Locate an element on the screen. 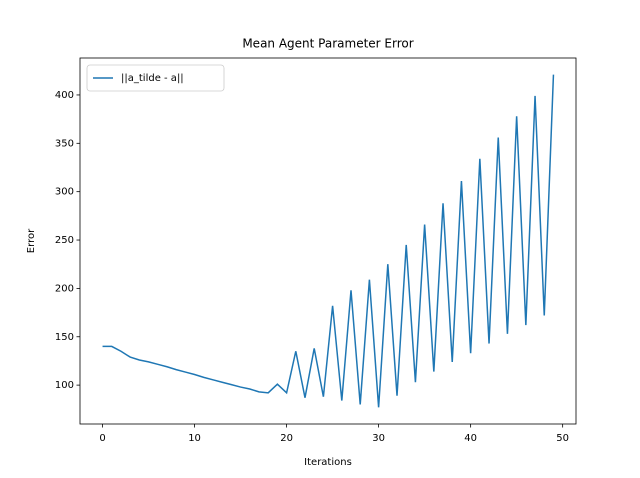 Image resolution: width=640 pixels, height=478 pixels. x-tick-label: 10 is located at coordinates (194, 438).